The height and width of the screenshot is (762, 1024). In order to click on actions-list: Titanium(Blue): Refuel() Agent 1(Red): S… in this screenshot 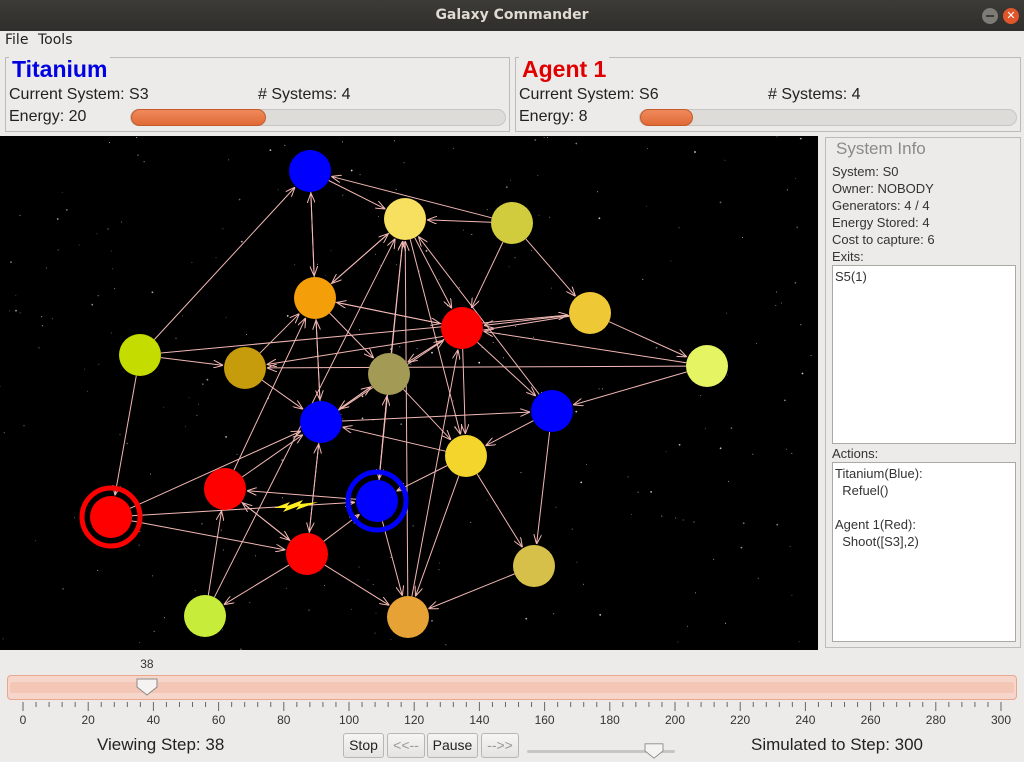, I will do `click(924, 552)`.